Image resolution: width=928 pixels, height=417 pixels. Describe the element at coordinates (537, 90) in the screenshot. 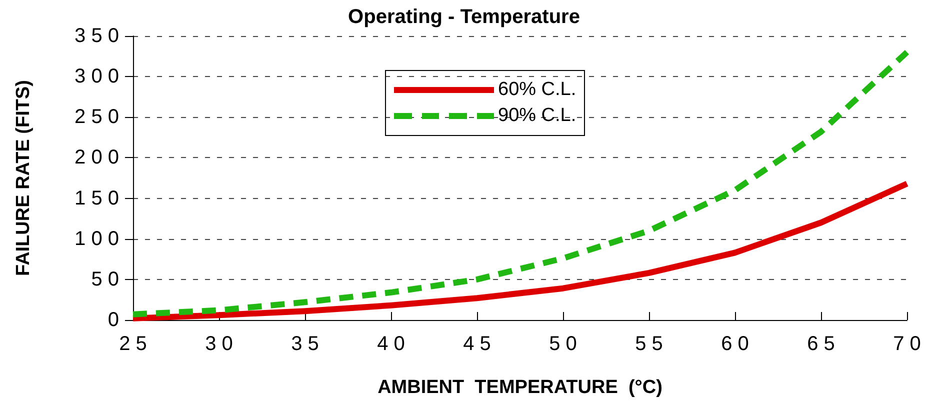

I see `legend-label: 60% C.L.` at that location.